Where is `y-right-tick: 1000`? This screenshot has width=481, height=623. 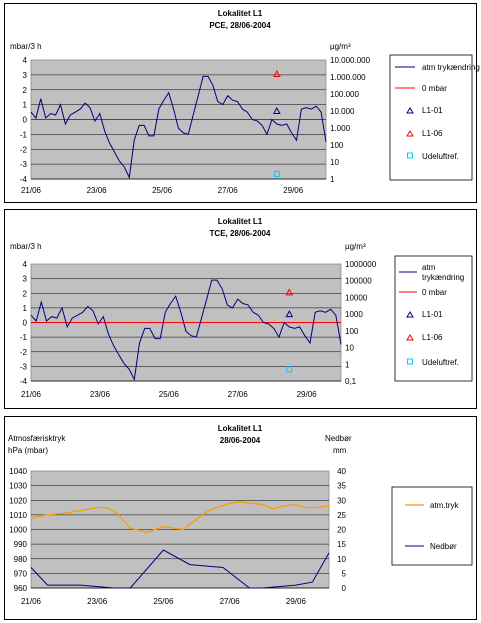 y-right-tick: 1000 is located at coordinates (354, 314).